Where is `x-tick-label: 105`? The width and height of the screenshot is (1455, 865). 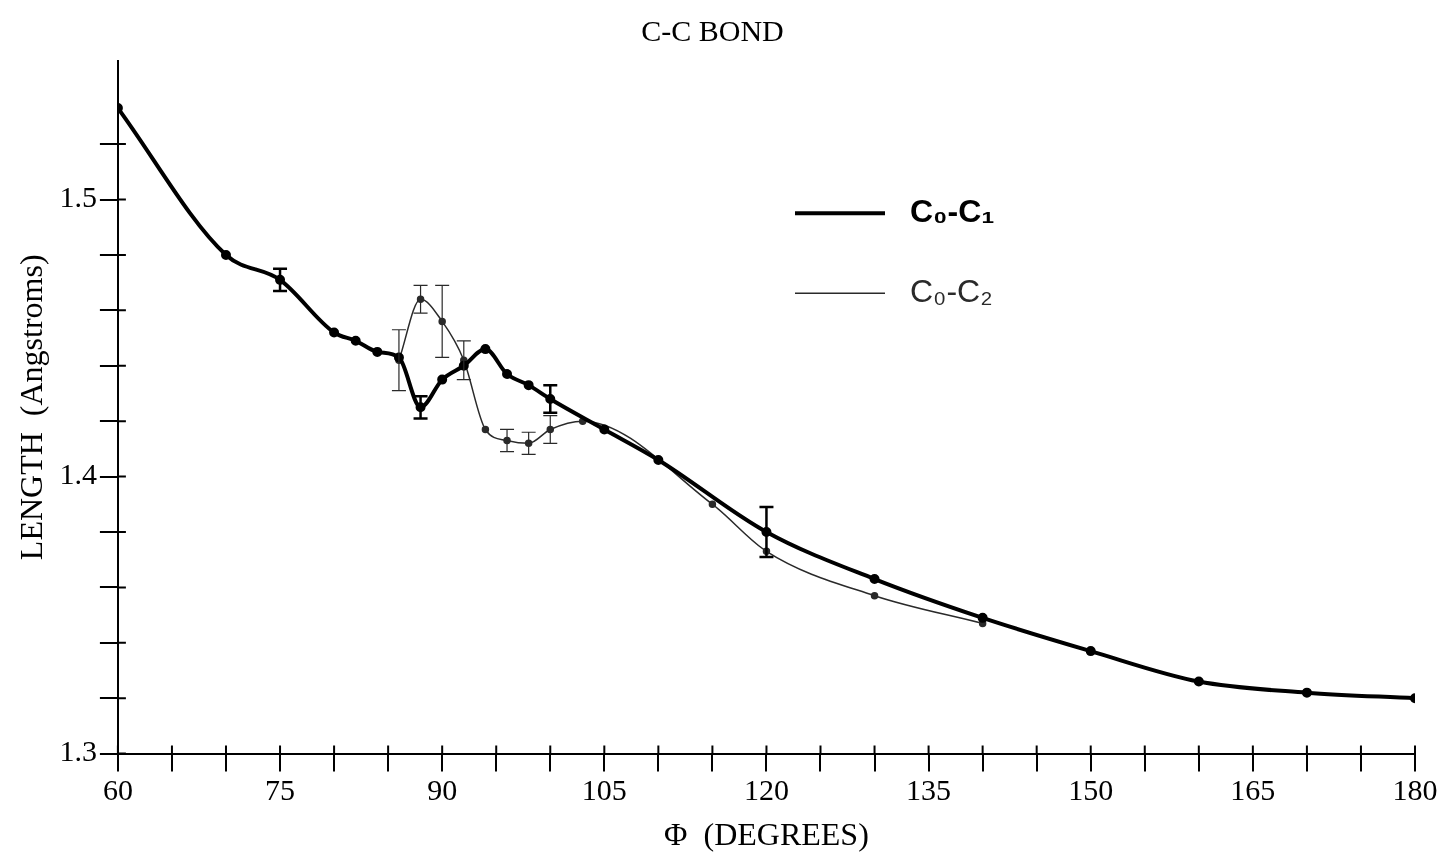
x-tick-label: 105 is located at coordinates (604, 790).